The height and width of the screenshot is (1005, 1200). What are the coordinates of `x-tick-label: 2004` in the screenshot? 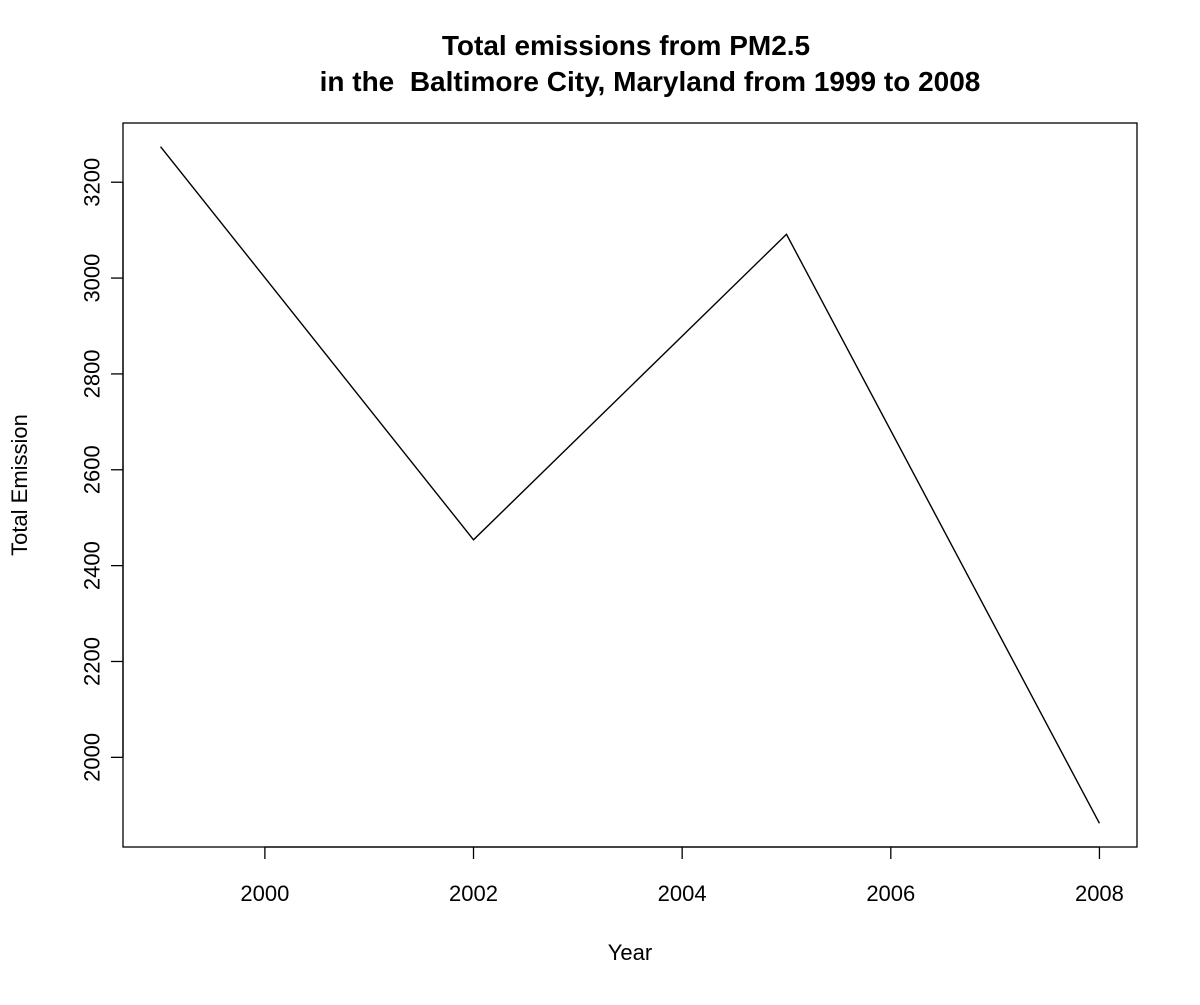 It's located at (682, 893).